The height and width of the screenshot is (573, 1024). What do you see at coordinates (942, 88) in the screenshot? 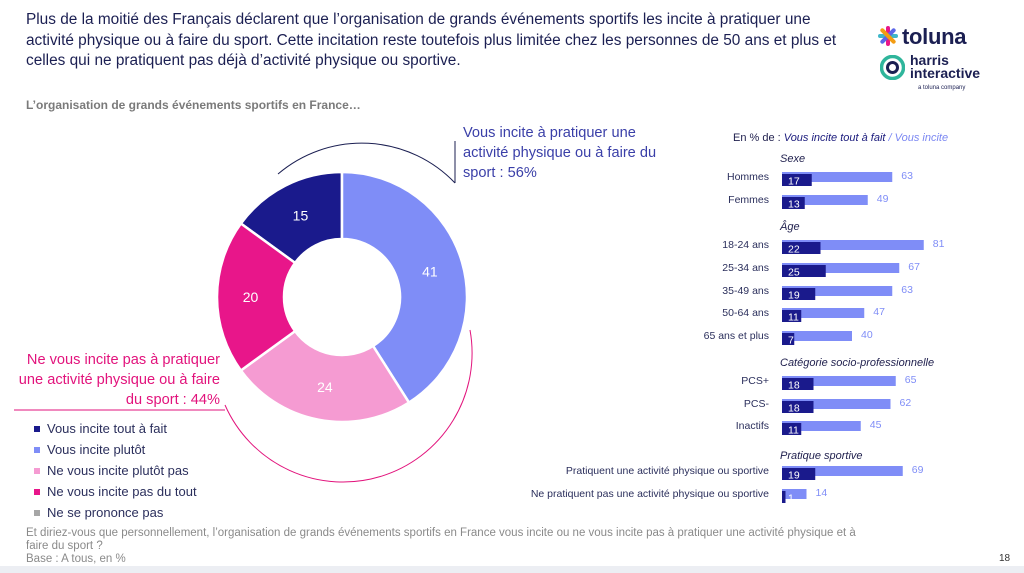
I see `logo-tagline: a toluna company` at bounding box center [942, 88].